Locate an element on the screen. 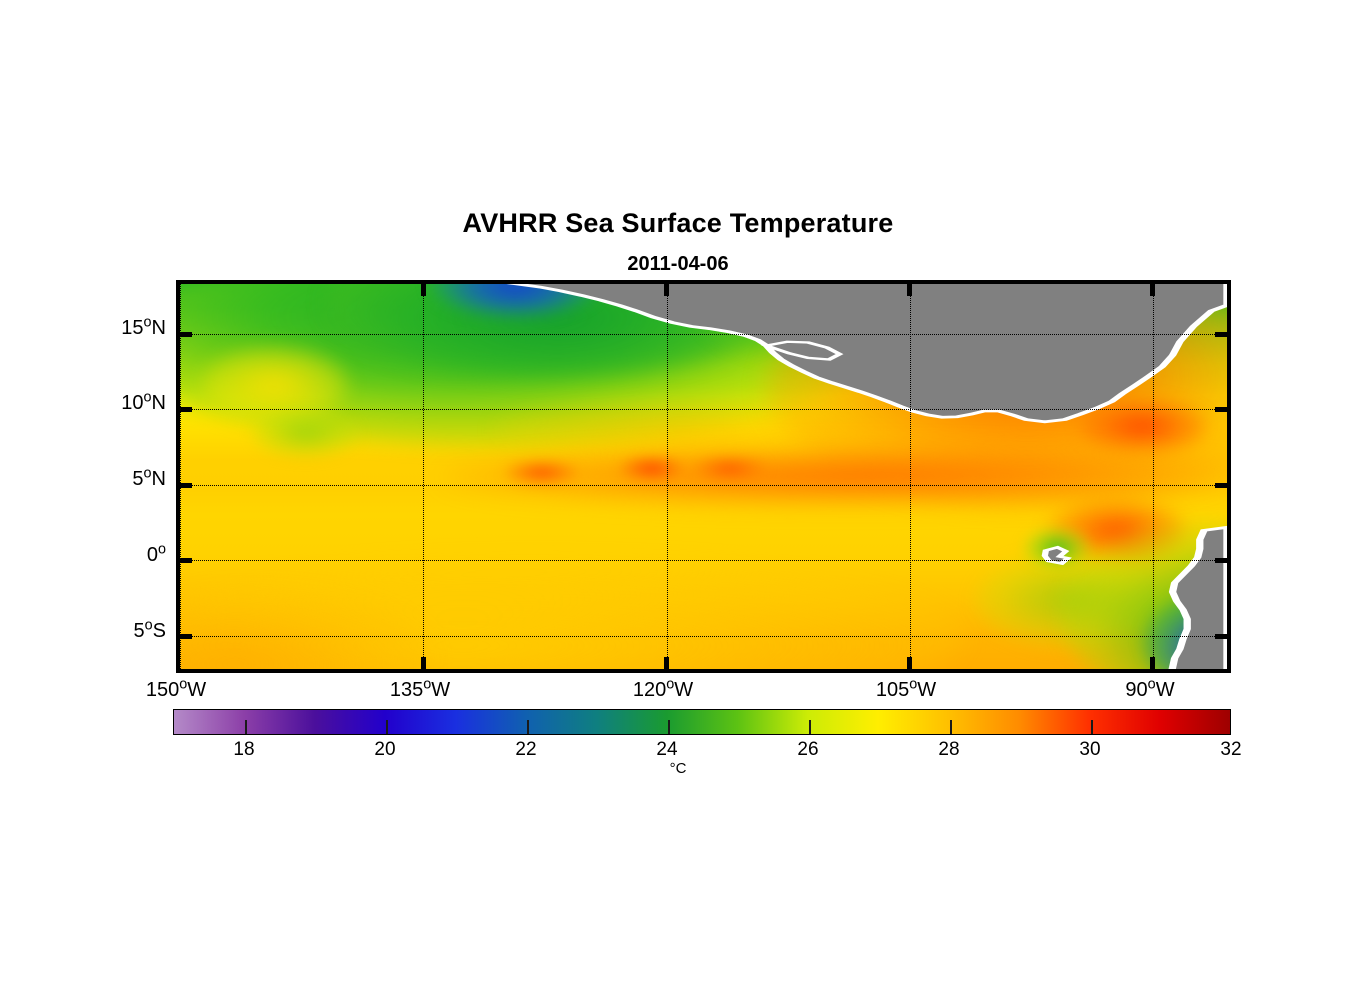  ytick-15N-left is located at coordinates (186, 334).